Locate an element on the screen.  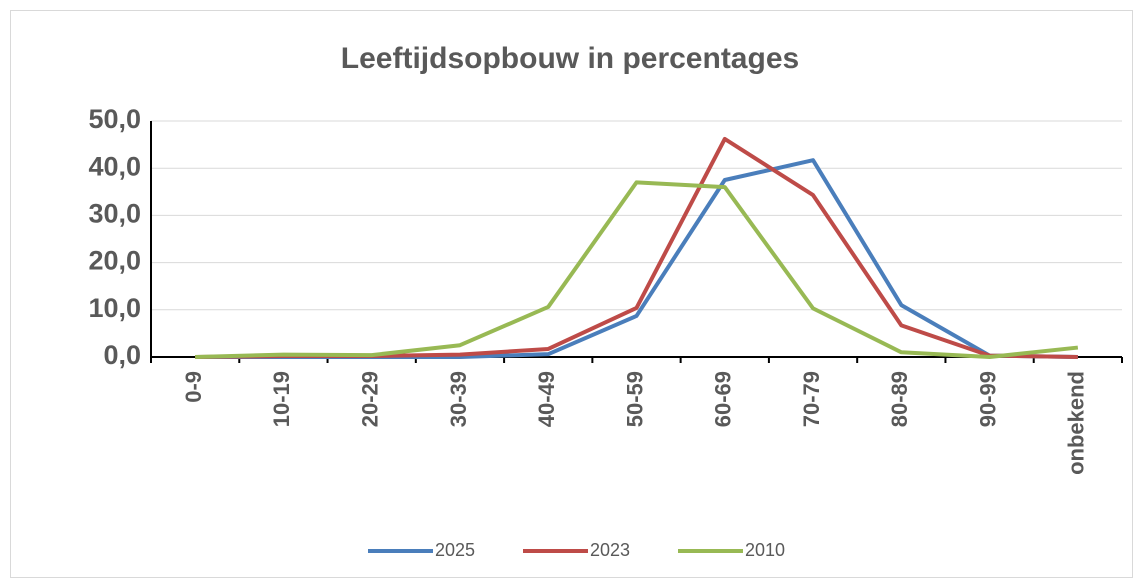
y-tick-label: 0,0 is located at coordinates (122, 355).